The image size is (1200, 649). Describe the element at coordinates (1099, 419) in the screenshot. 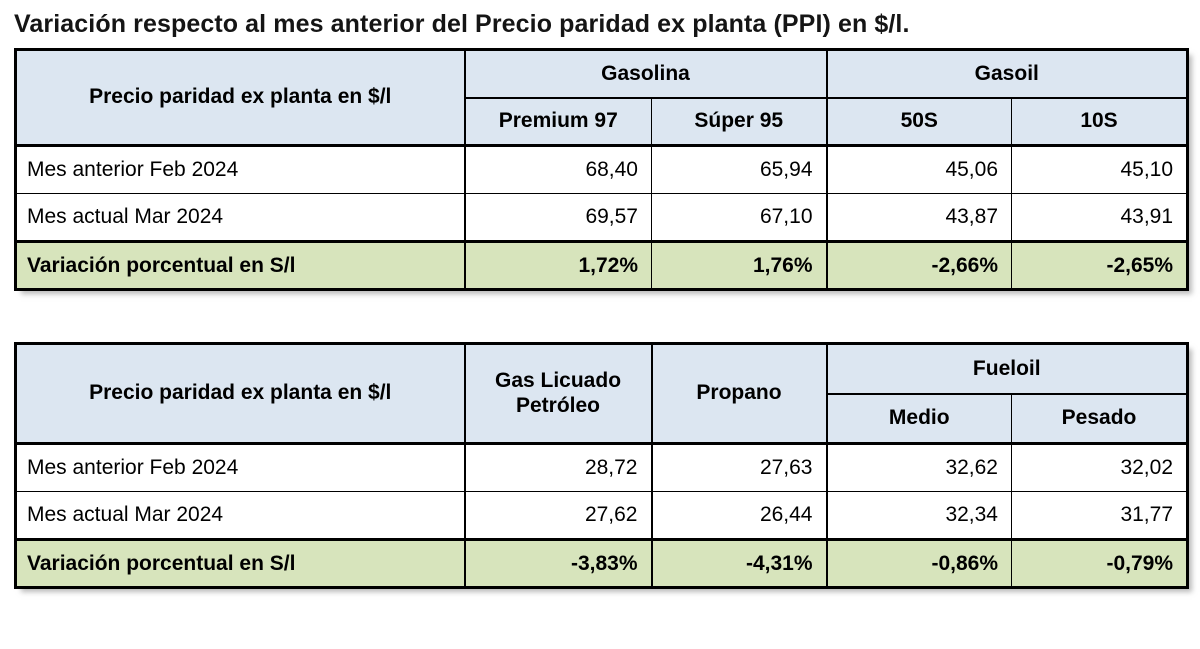

I see `table2-col-pesado: Pesado` at that location.